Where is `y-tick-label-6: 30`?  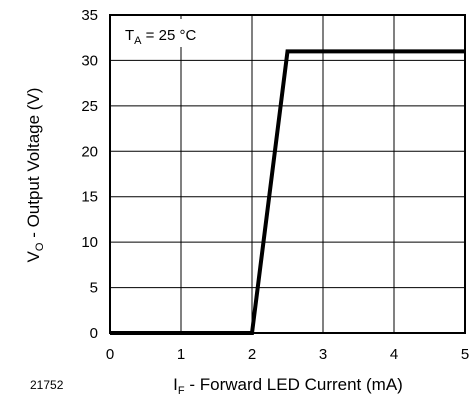
y-tick-label-6: 30 is located at coordinates (89, 60).